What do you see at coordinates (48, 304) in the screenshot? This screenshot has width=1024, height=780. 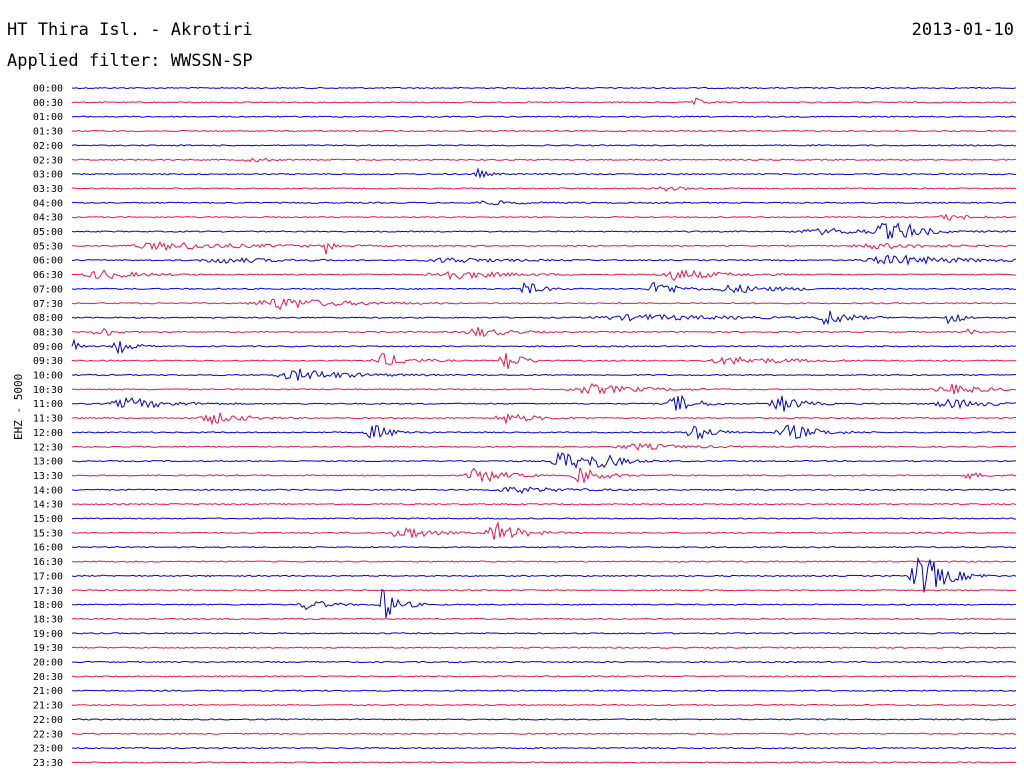 I see `time-label: 07:30` at bounding box center [48, 304].